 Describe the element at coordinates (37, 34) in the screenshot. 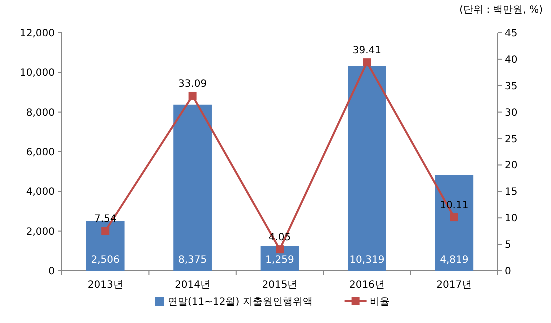

I see `y-tick-label: 12,000` at that location.